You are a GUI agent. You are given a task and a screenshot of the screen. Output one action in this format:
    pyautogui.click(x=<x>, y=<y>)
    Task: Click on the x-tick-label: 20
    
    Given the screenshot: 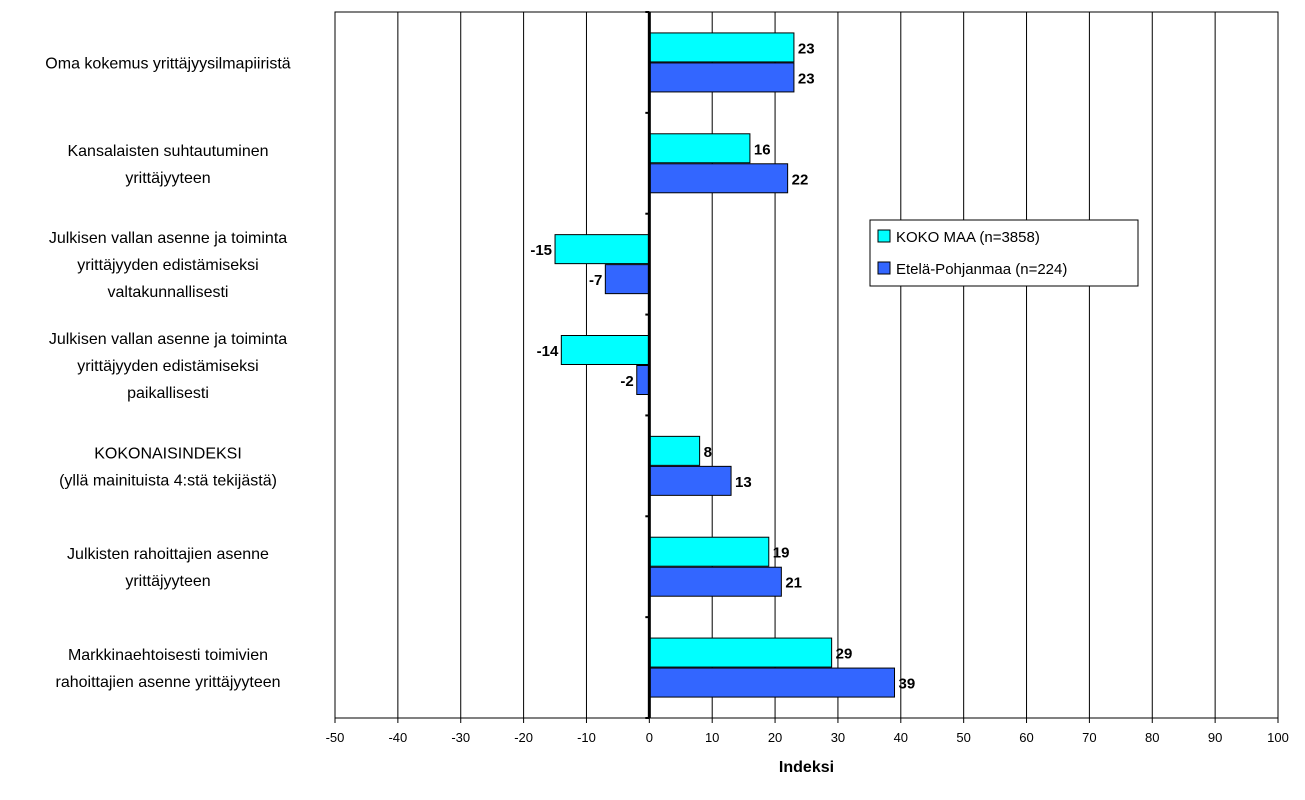 What is the action you would take?
    pyautogui.click(x=775, y=737)
    